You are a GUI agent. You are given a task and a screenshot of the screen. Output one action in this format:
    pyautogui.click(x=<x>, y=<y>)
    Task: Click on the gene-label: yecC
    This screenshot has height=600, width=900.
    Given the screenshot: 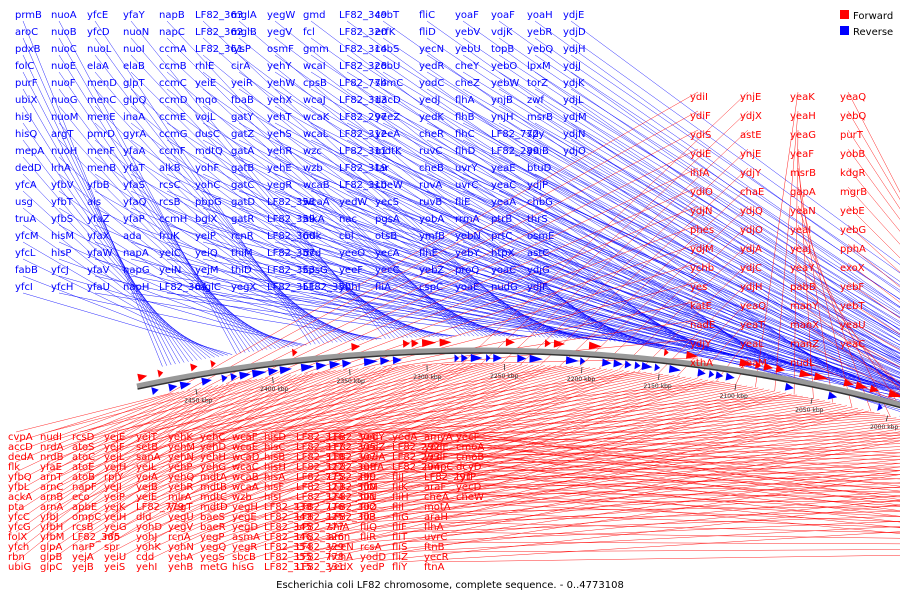 What is the action you would take?
    pyautogui.click(x=387, y=270)
    